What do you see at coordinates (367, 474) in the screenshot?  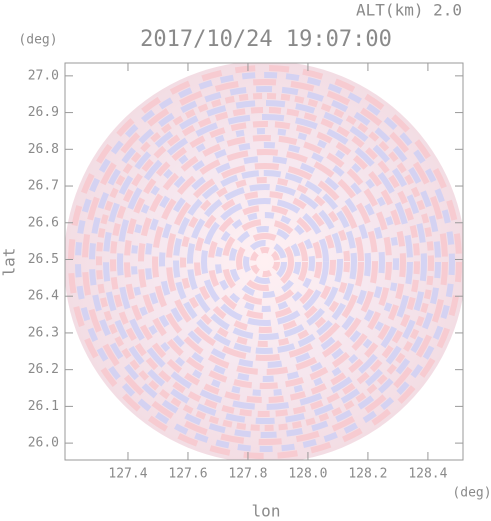 I see `x-tick-label: 128.2` at bounding box center [367, 474].